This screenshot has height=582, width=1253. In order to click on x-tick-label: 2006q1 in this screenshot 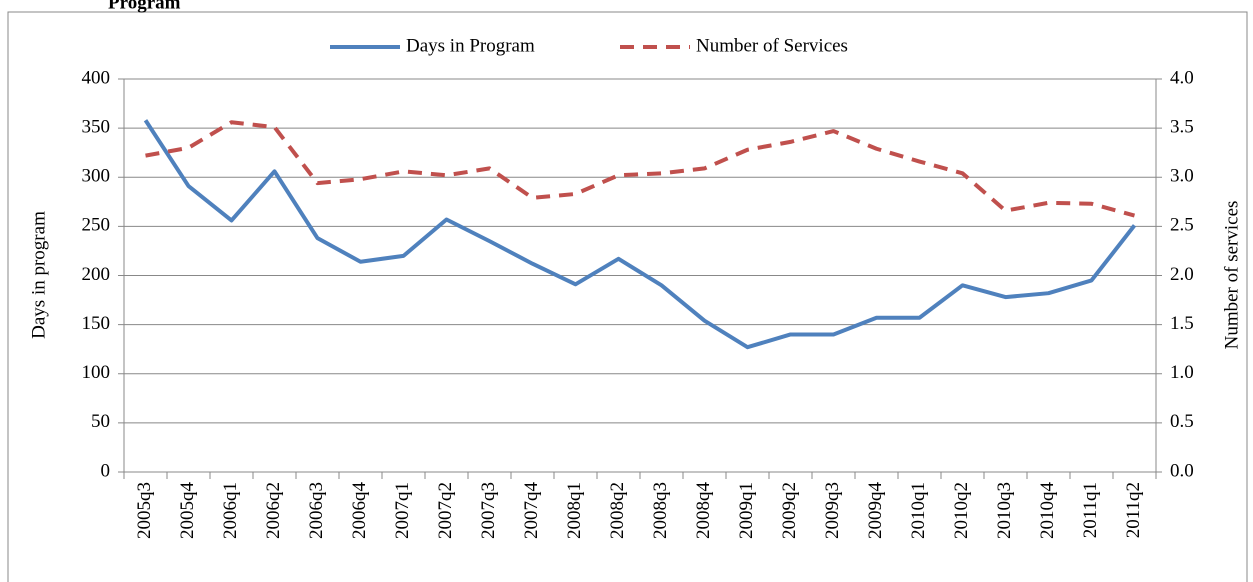, I will do `click(230, 510)`.